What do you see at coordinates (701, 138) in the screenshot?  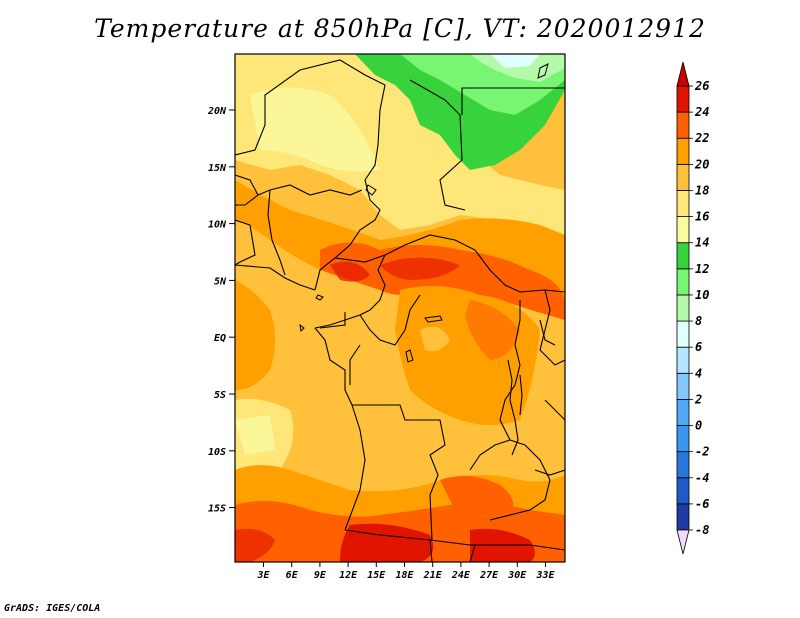 I see `colorbar-label: 22` at bounding box center [701, 138].